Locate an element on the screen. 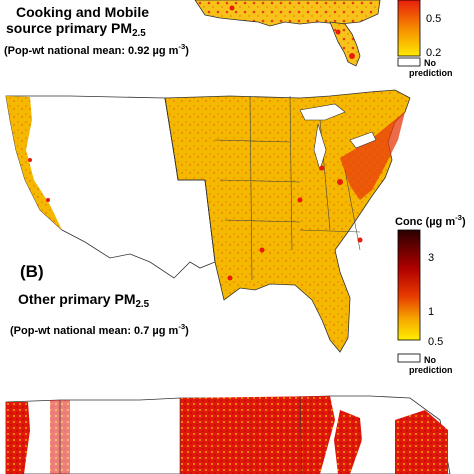 Image resolution: width=474 pixels, height=474 pixels. panel-a-tick-1: 0.2 is located at coordinates (434, 53).